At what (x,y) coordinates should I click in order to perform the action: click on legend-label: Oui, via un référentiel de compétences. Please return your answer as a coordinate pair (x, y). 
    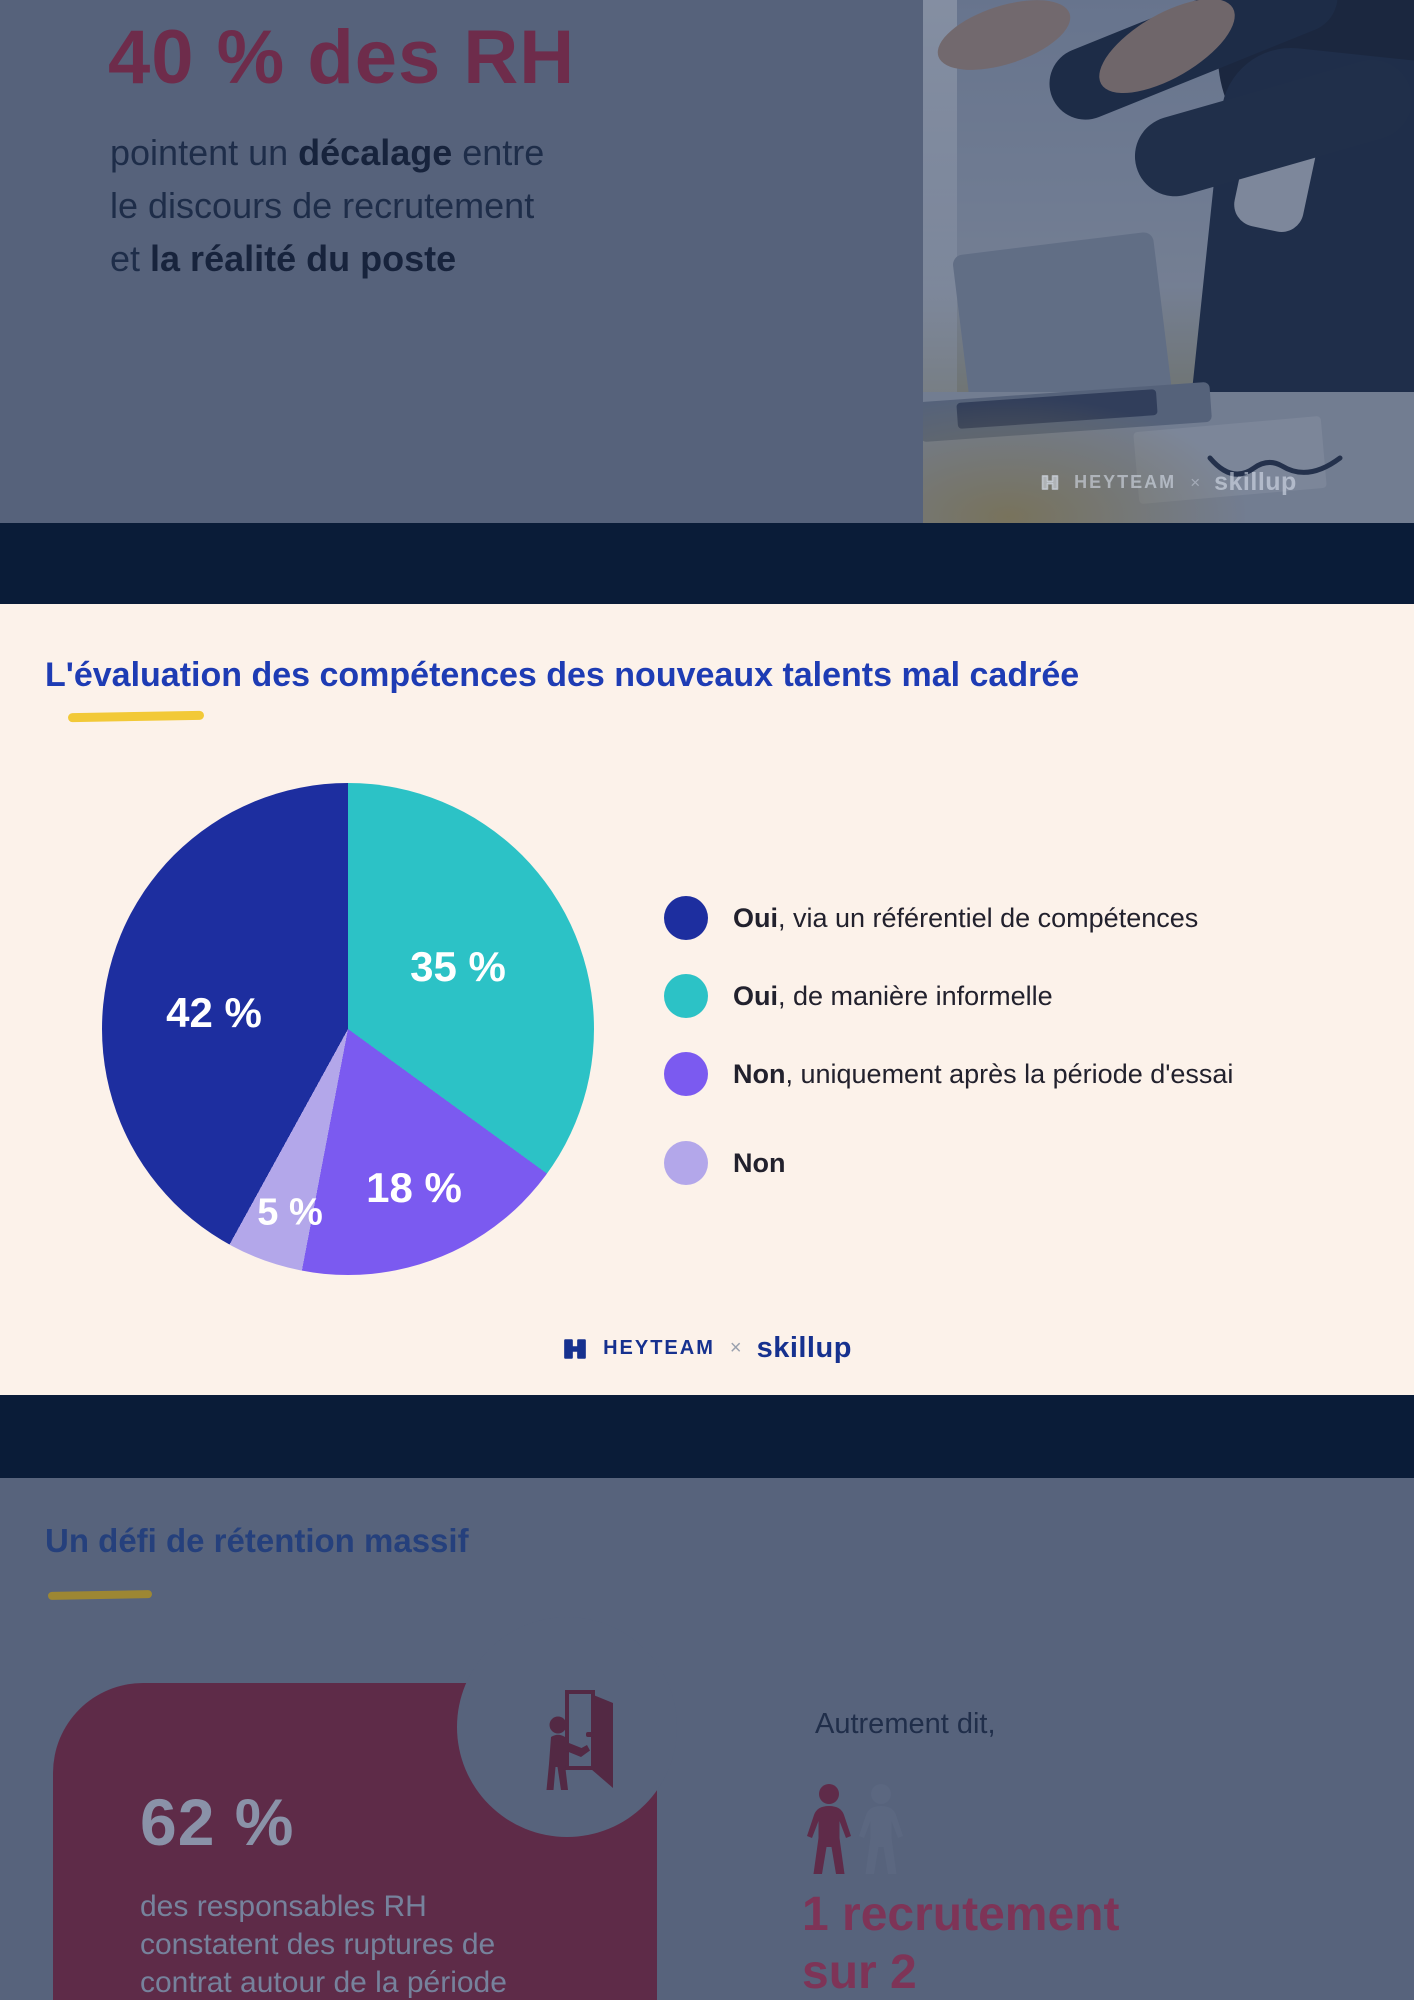
    Looking at the image, I should click on (966, 917).